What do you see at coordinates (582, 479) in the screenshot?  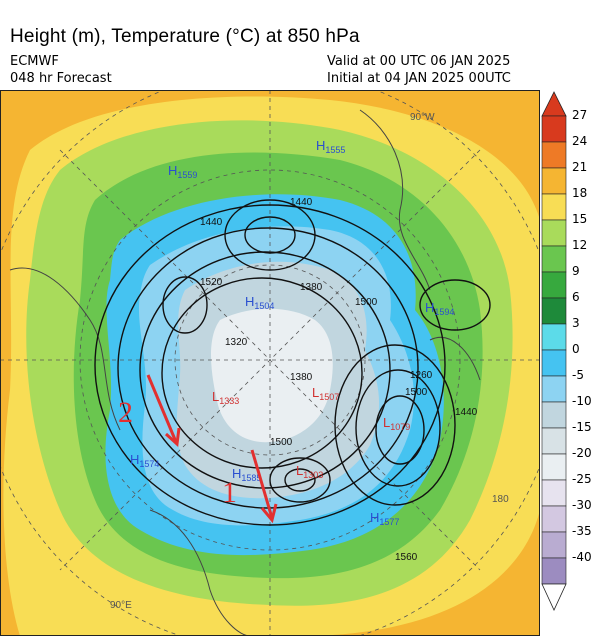 I see `colorbar-tick-label: -25` at bounding box center [582, 479].